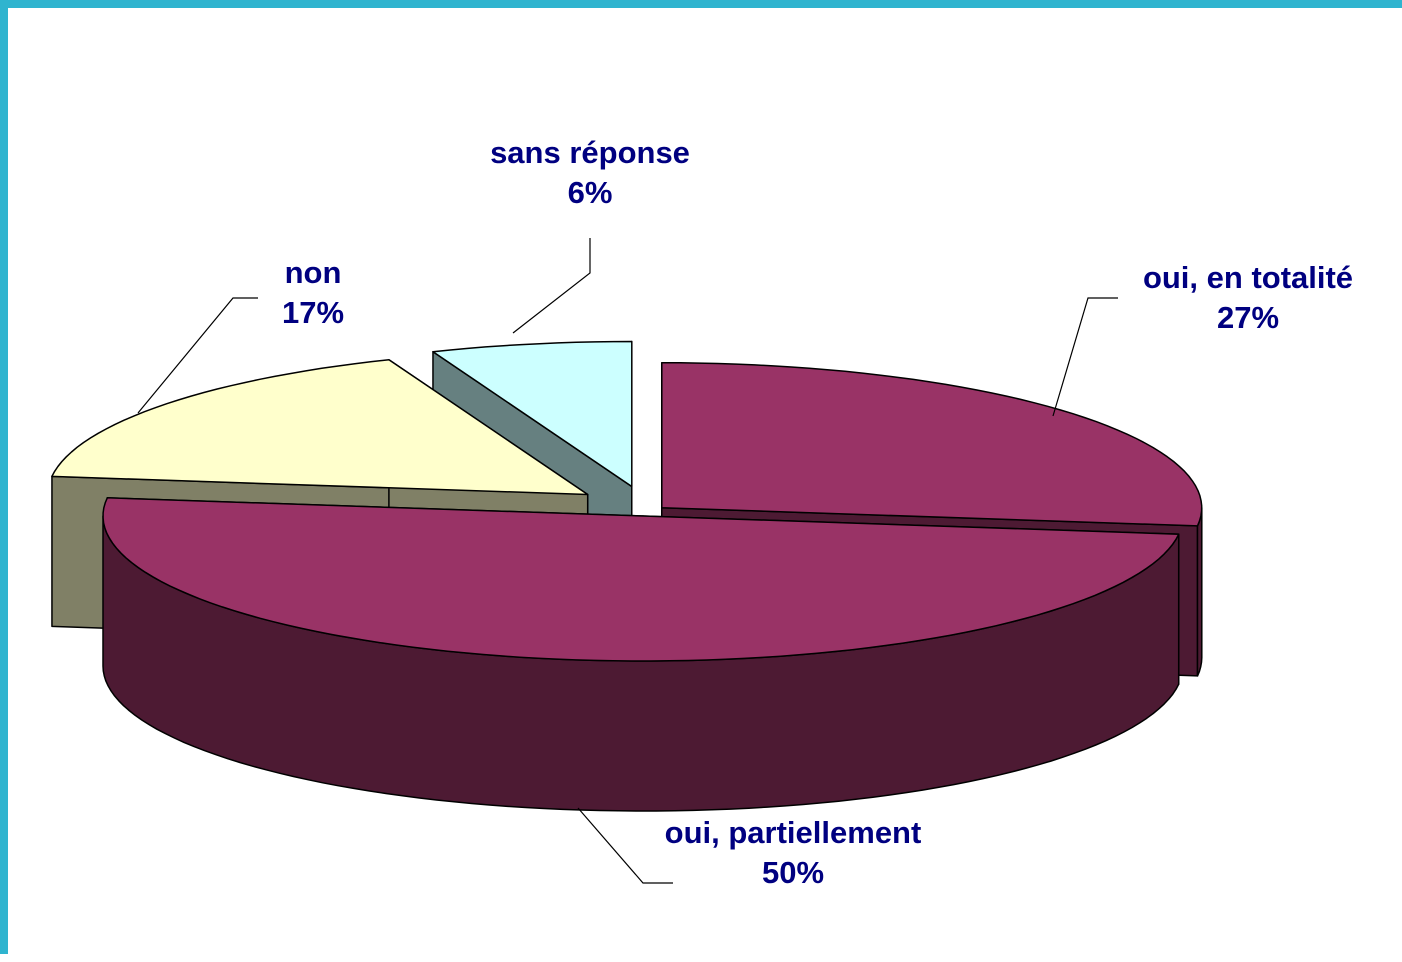 The width and height of the screenshot is (1402, 962). What do you see at coordinates (313, 272) in the screenshot?
I see `category-label: non` at bounding box center [313, 272].